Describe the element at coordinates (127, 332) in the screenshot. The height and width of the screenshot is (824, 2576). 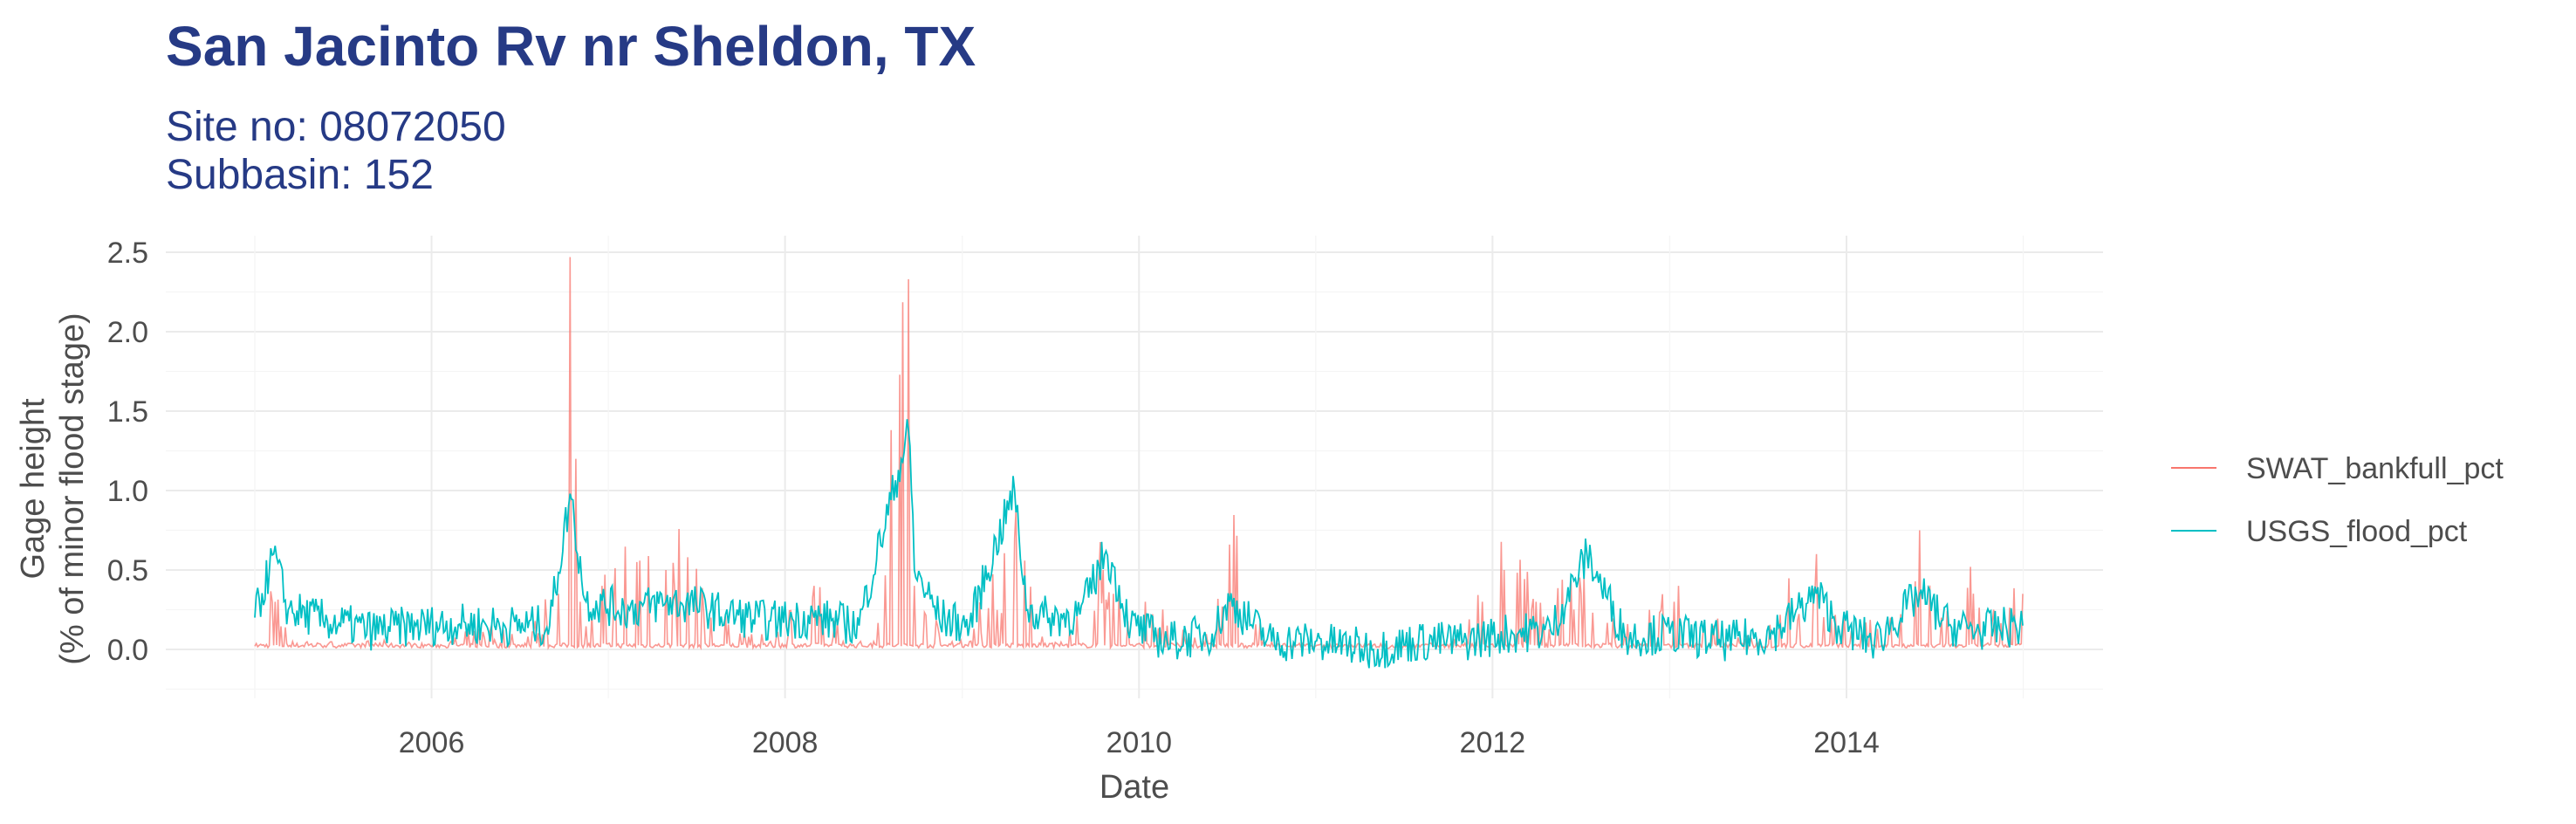
I see `y-tick-label: 2.0` at that location.